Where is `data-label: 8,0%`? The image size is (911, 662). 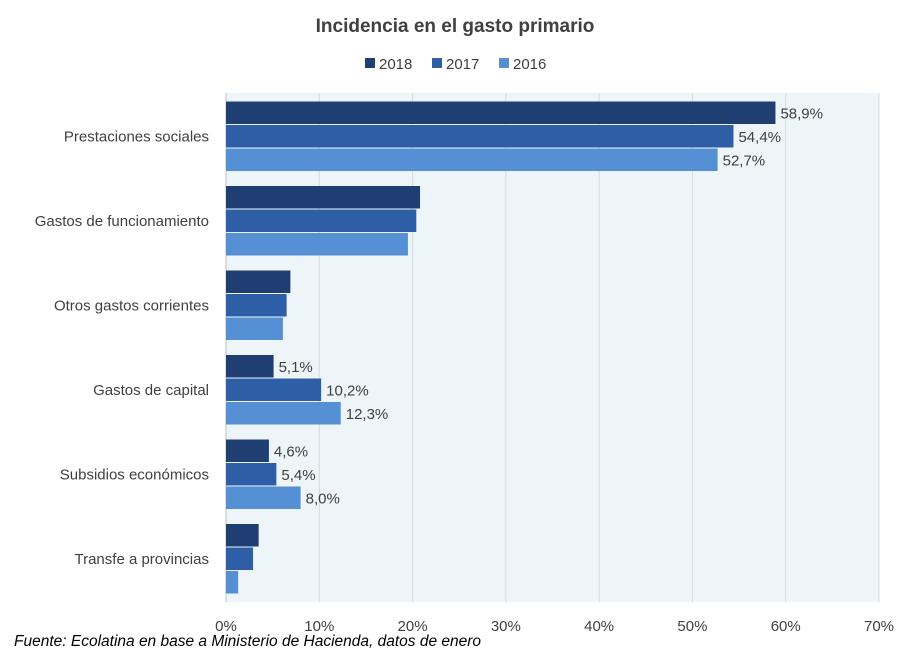 data-label: 8,0% is located at coordinates (323, 498).